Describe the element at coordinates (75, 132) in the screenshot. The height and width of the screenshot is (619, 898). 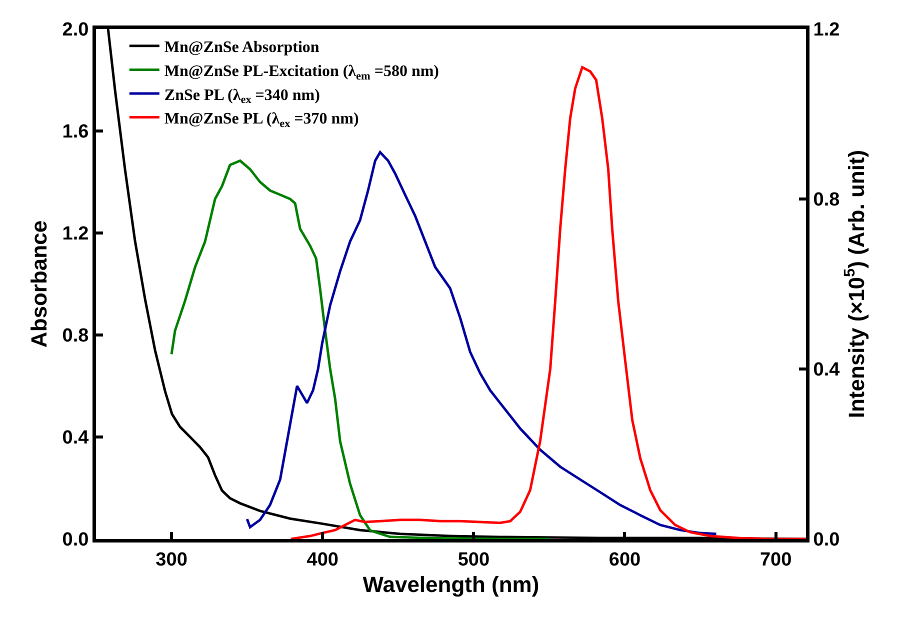
I see `y-tick-label: 1.6` at that location.